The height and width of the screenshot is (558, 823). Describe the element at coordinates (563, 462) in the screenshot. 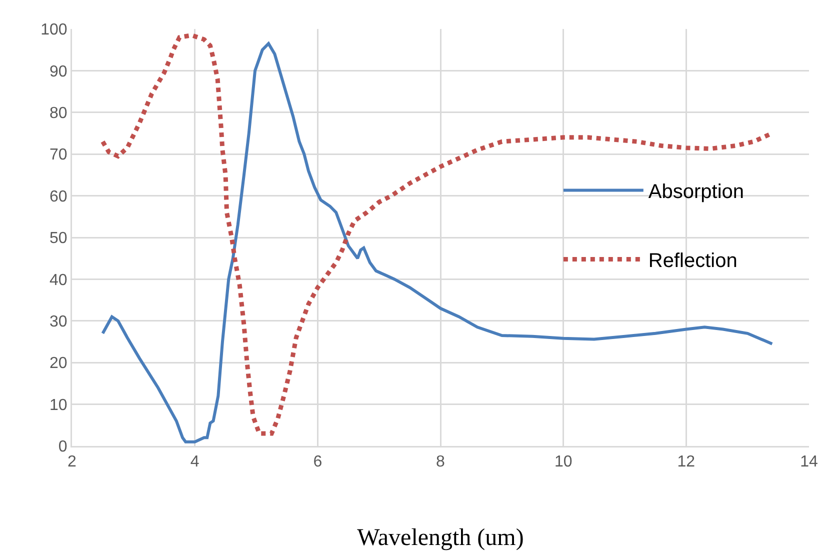

I see `x-tick-label: 10` at that location.